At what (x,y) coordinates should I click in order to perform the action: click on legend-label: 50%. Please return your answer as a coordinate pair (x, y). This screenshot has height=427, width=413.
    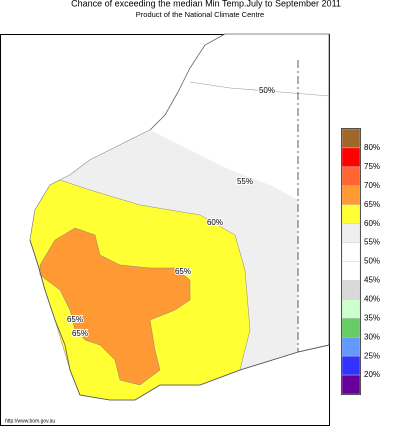
    Looking at the image, I should click on (372, 261).